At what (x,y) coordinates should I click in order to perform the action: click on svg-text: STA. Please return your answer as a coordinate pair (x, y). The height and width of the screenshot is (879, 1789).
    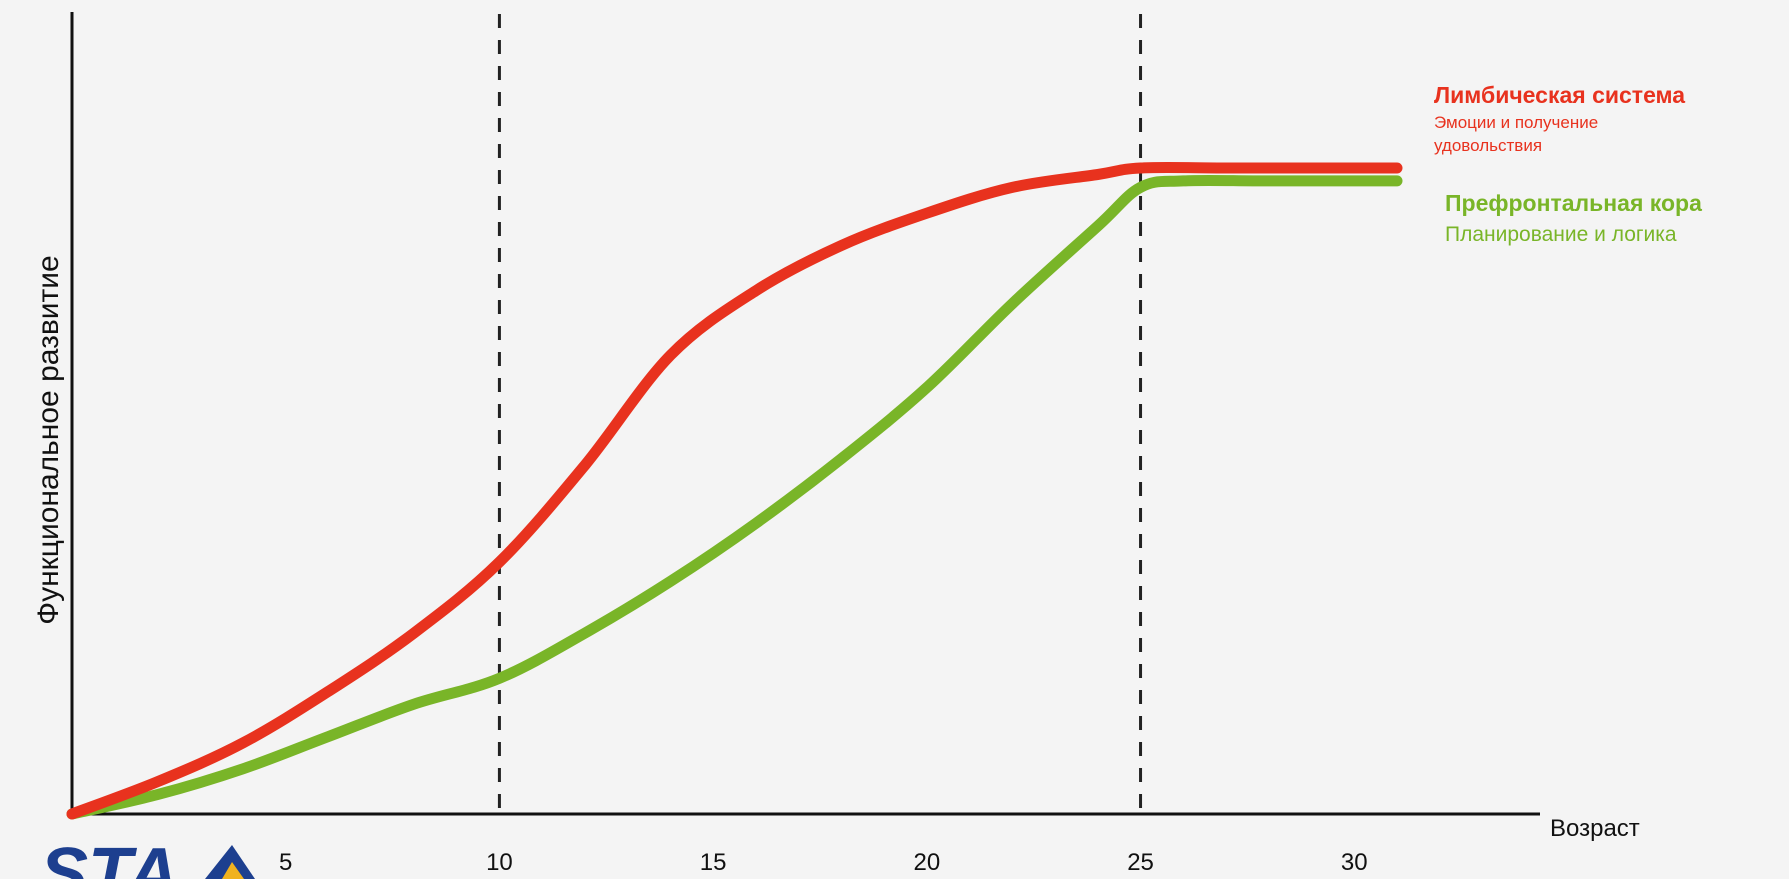
    Looking at the image, I should click on (109, 856).